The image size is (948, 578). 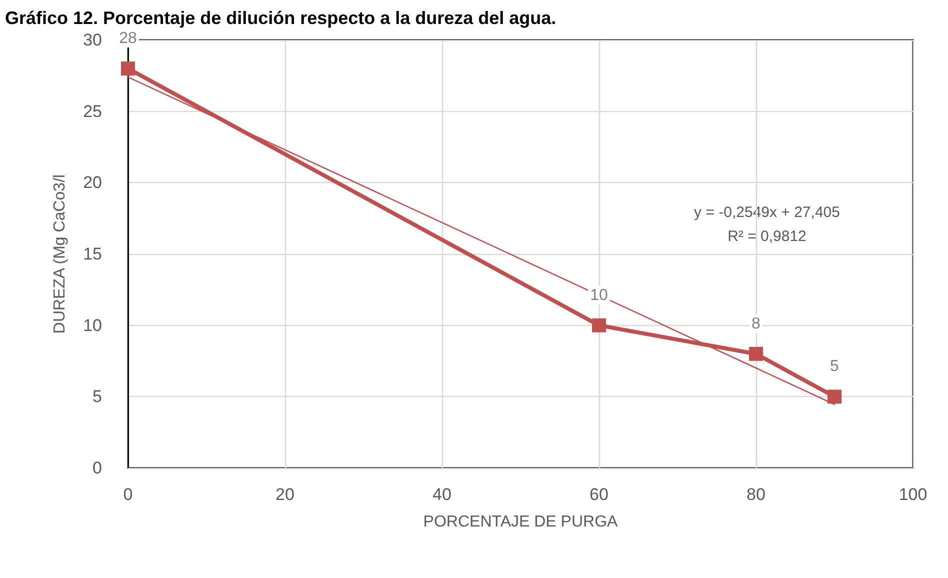 What do you see at coordinates (442, 494) in the screenshot?
I see `x-tick-label: 40` at bounding box center [442, 494].